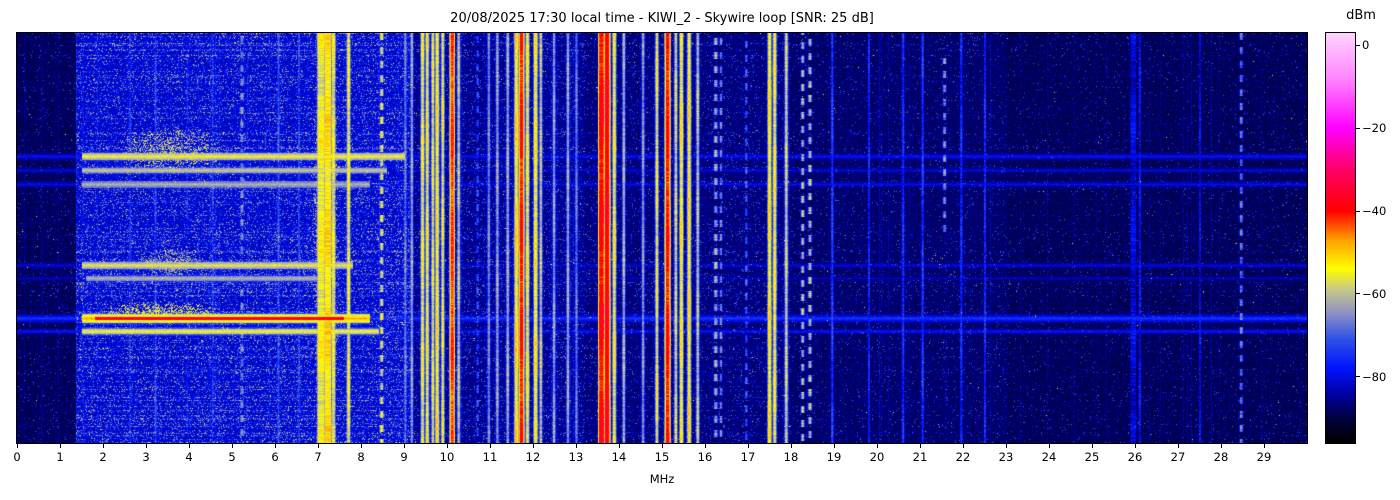  I want to click on x-axis-label: MHz, so click(662, 479).